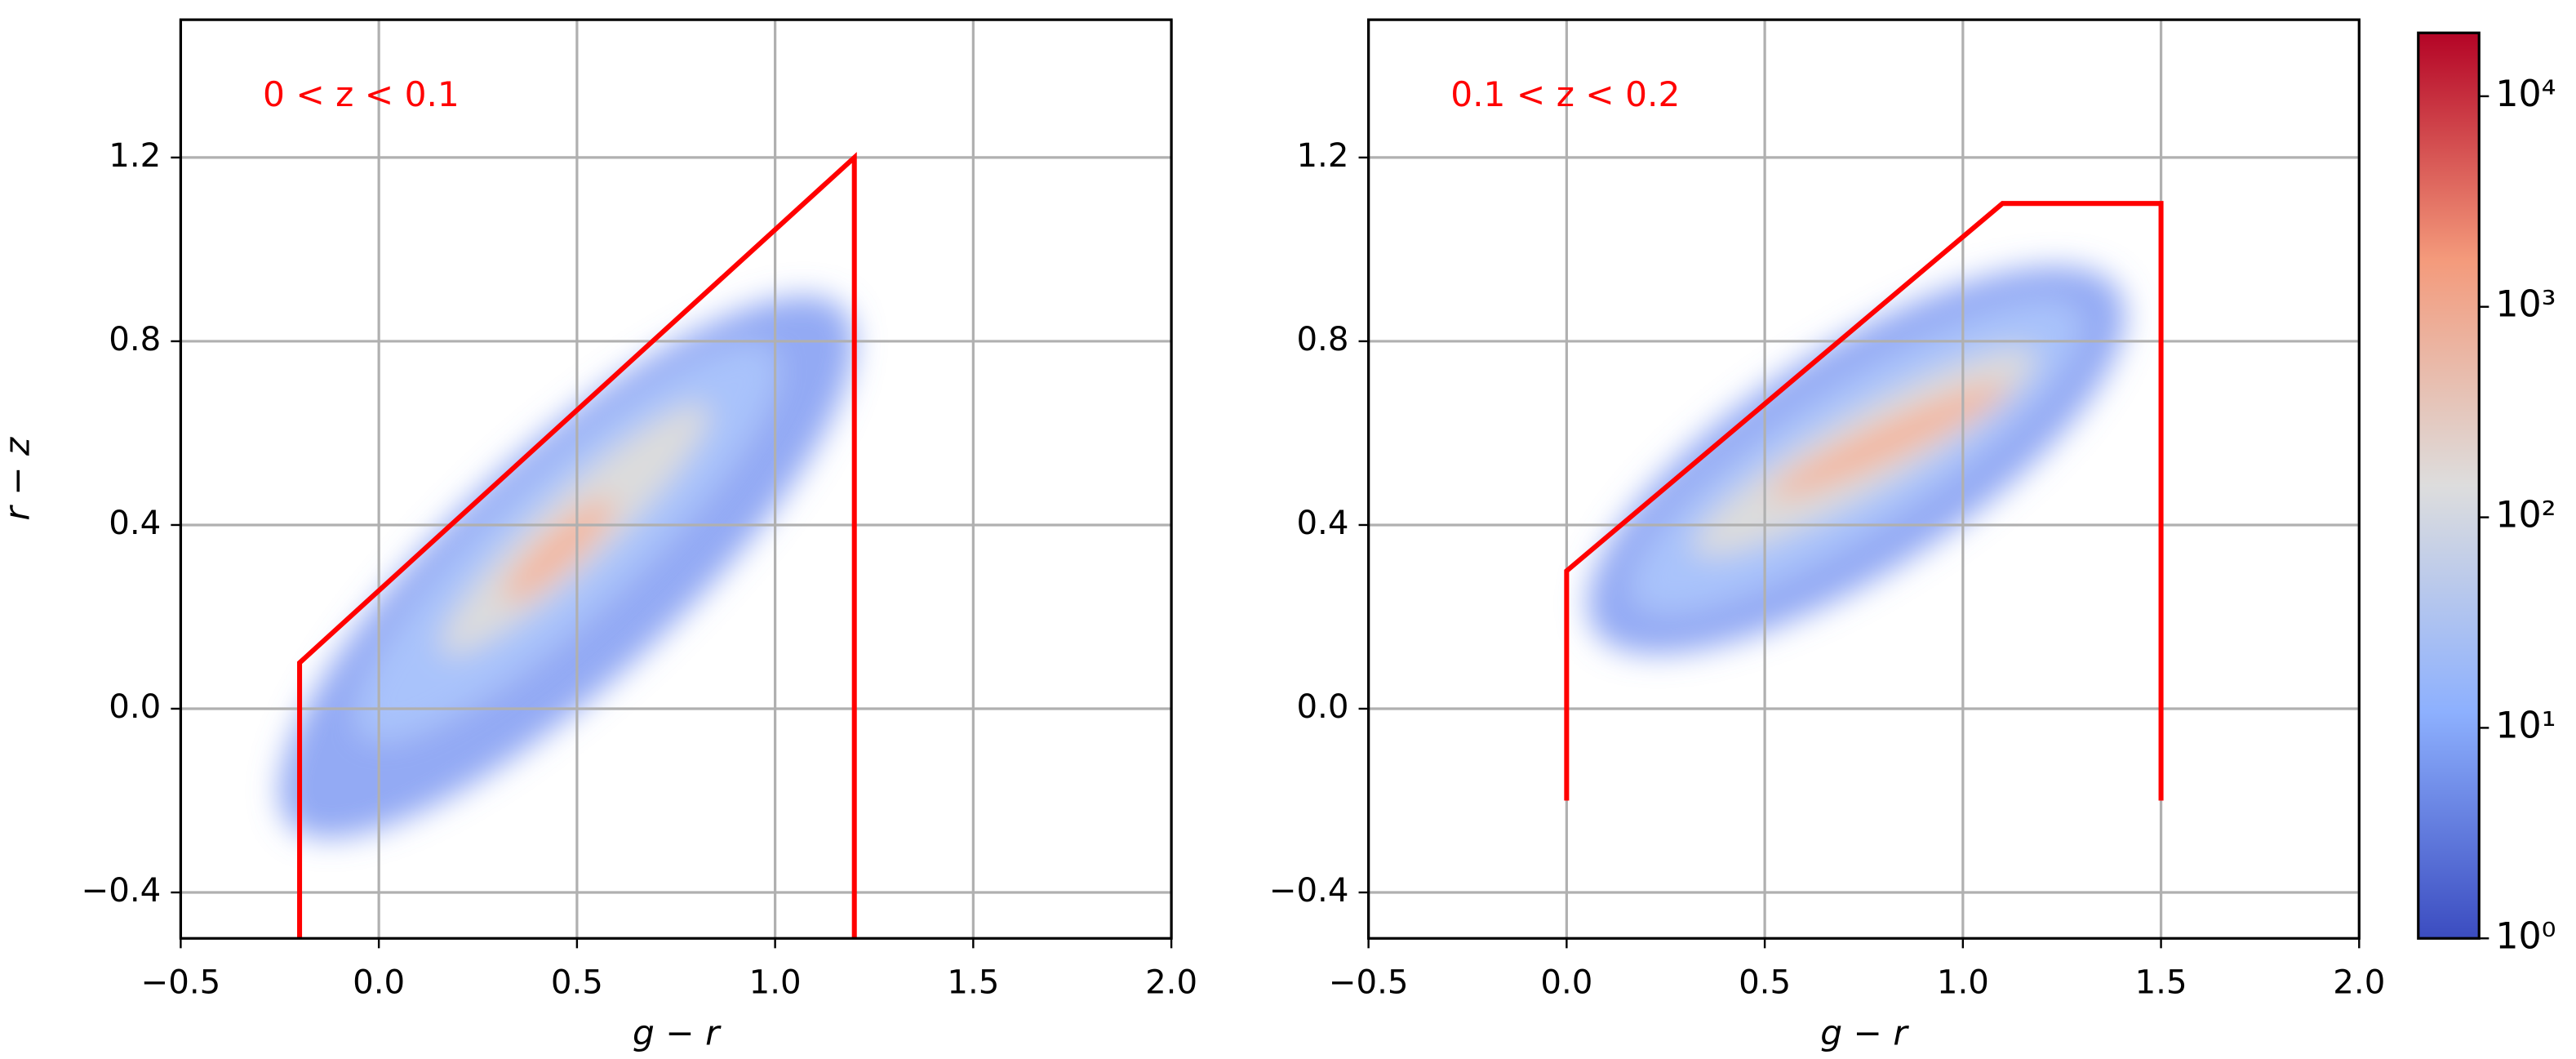 The image size is (2576, 1059). Describe the element at coordinates (2525, 305) in the screenshot. I see `colorbar-tick-label: 10³` at that location.